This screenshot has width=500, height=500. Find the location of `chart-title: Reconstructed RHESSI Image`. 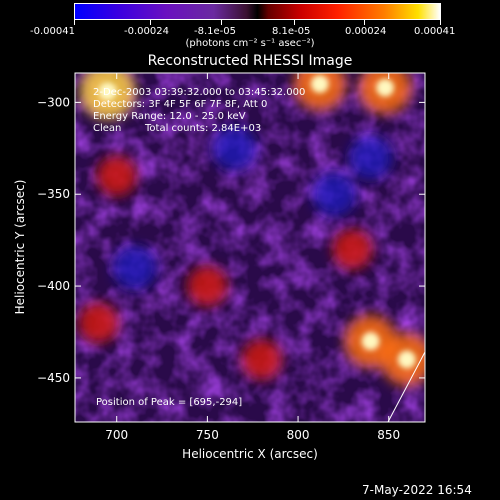

chart-title: Reconstructed RHESSI Image is located at coordinates (250, 61).